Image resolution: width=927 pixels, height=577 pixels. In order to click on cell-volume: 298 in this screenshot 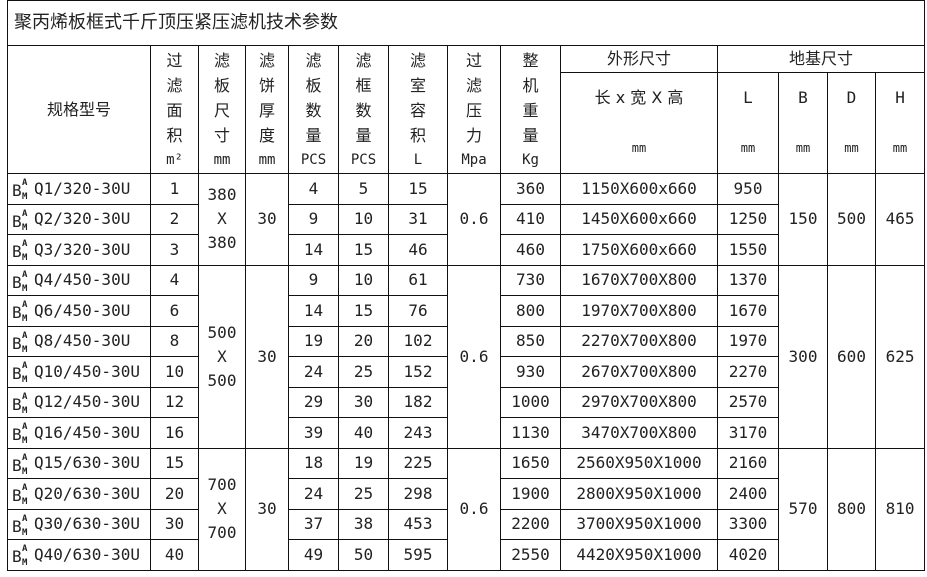, I will do `click(418, 494)`.